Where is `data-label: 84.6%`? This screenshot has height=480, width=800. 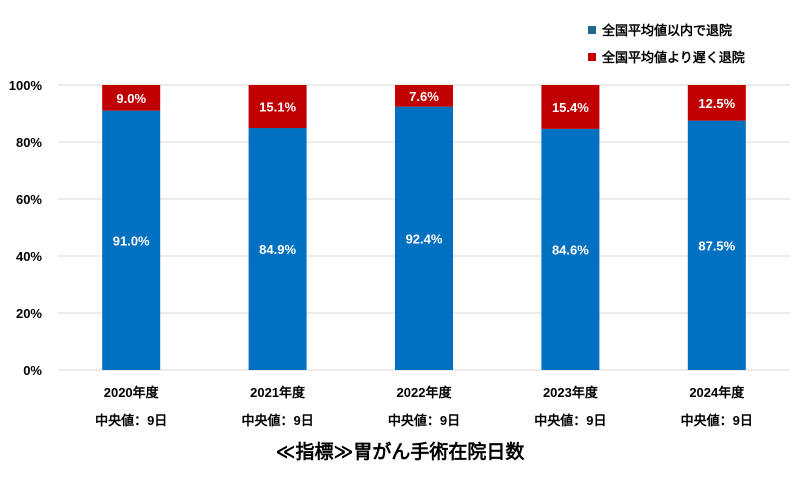
data-label: 84.6% is located at coordinates (570, 249).